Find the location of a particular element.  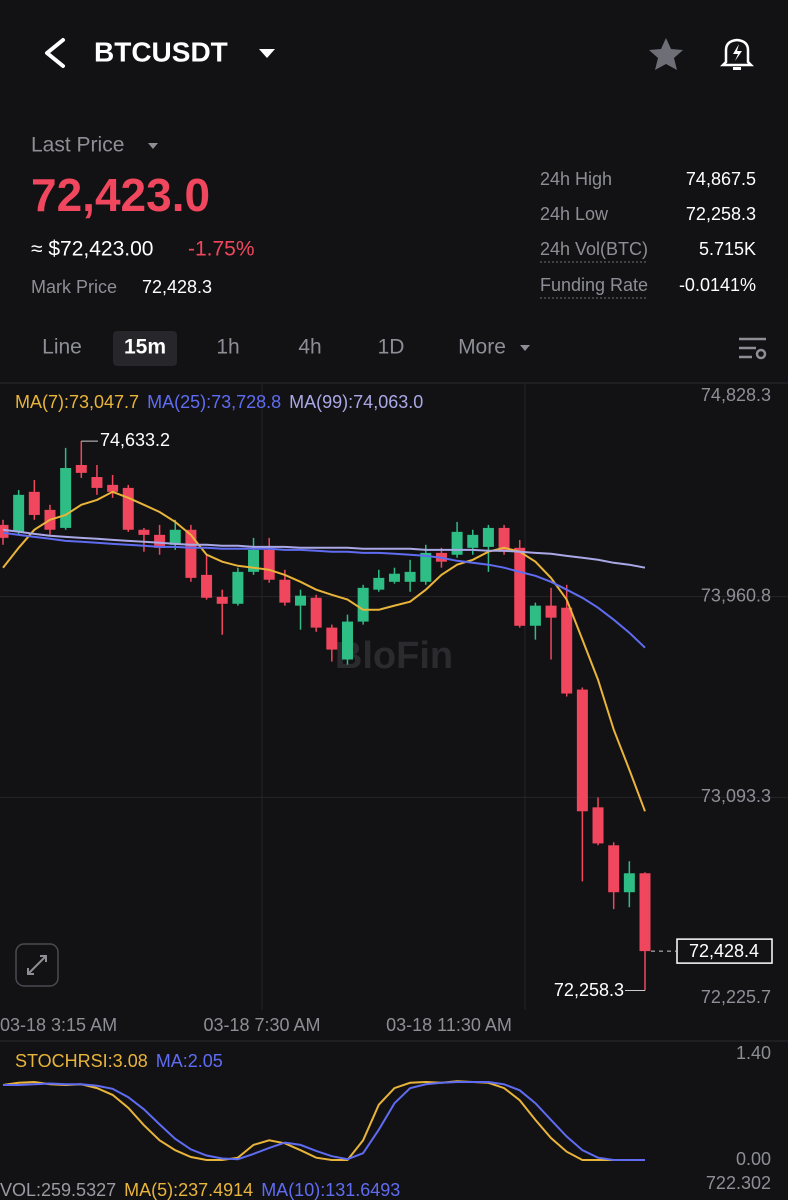

tab: 4h is located at coordinates (309, 347).